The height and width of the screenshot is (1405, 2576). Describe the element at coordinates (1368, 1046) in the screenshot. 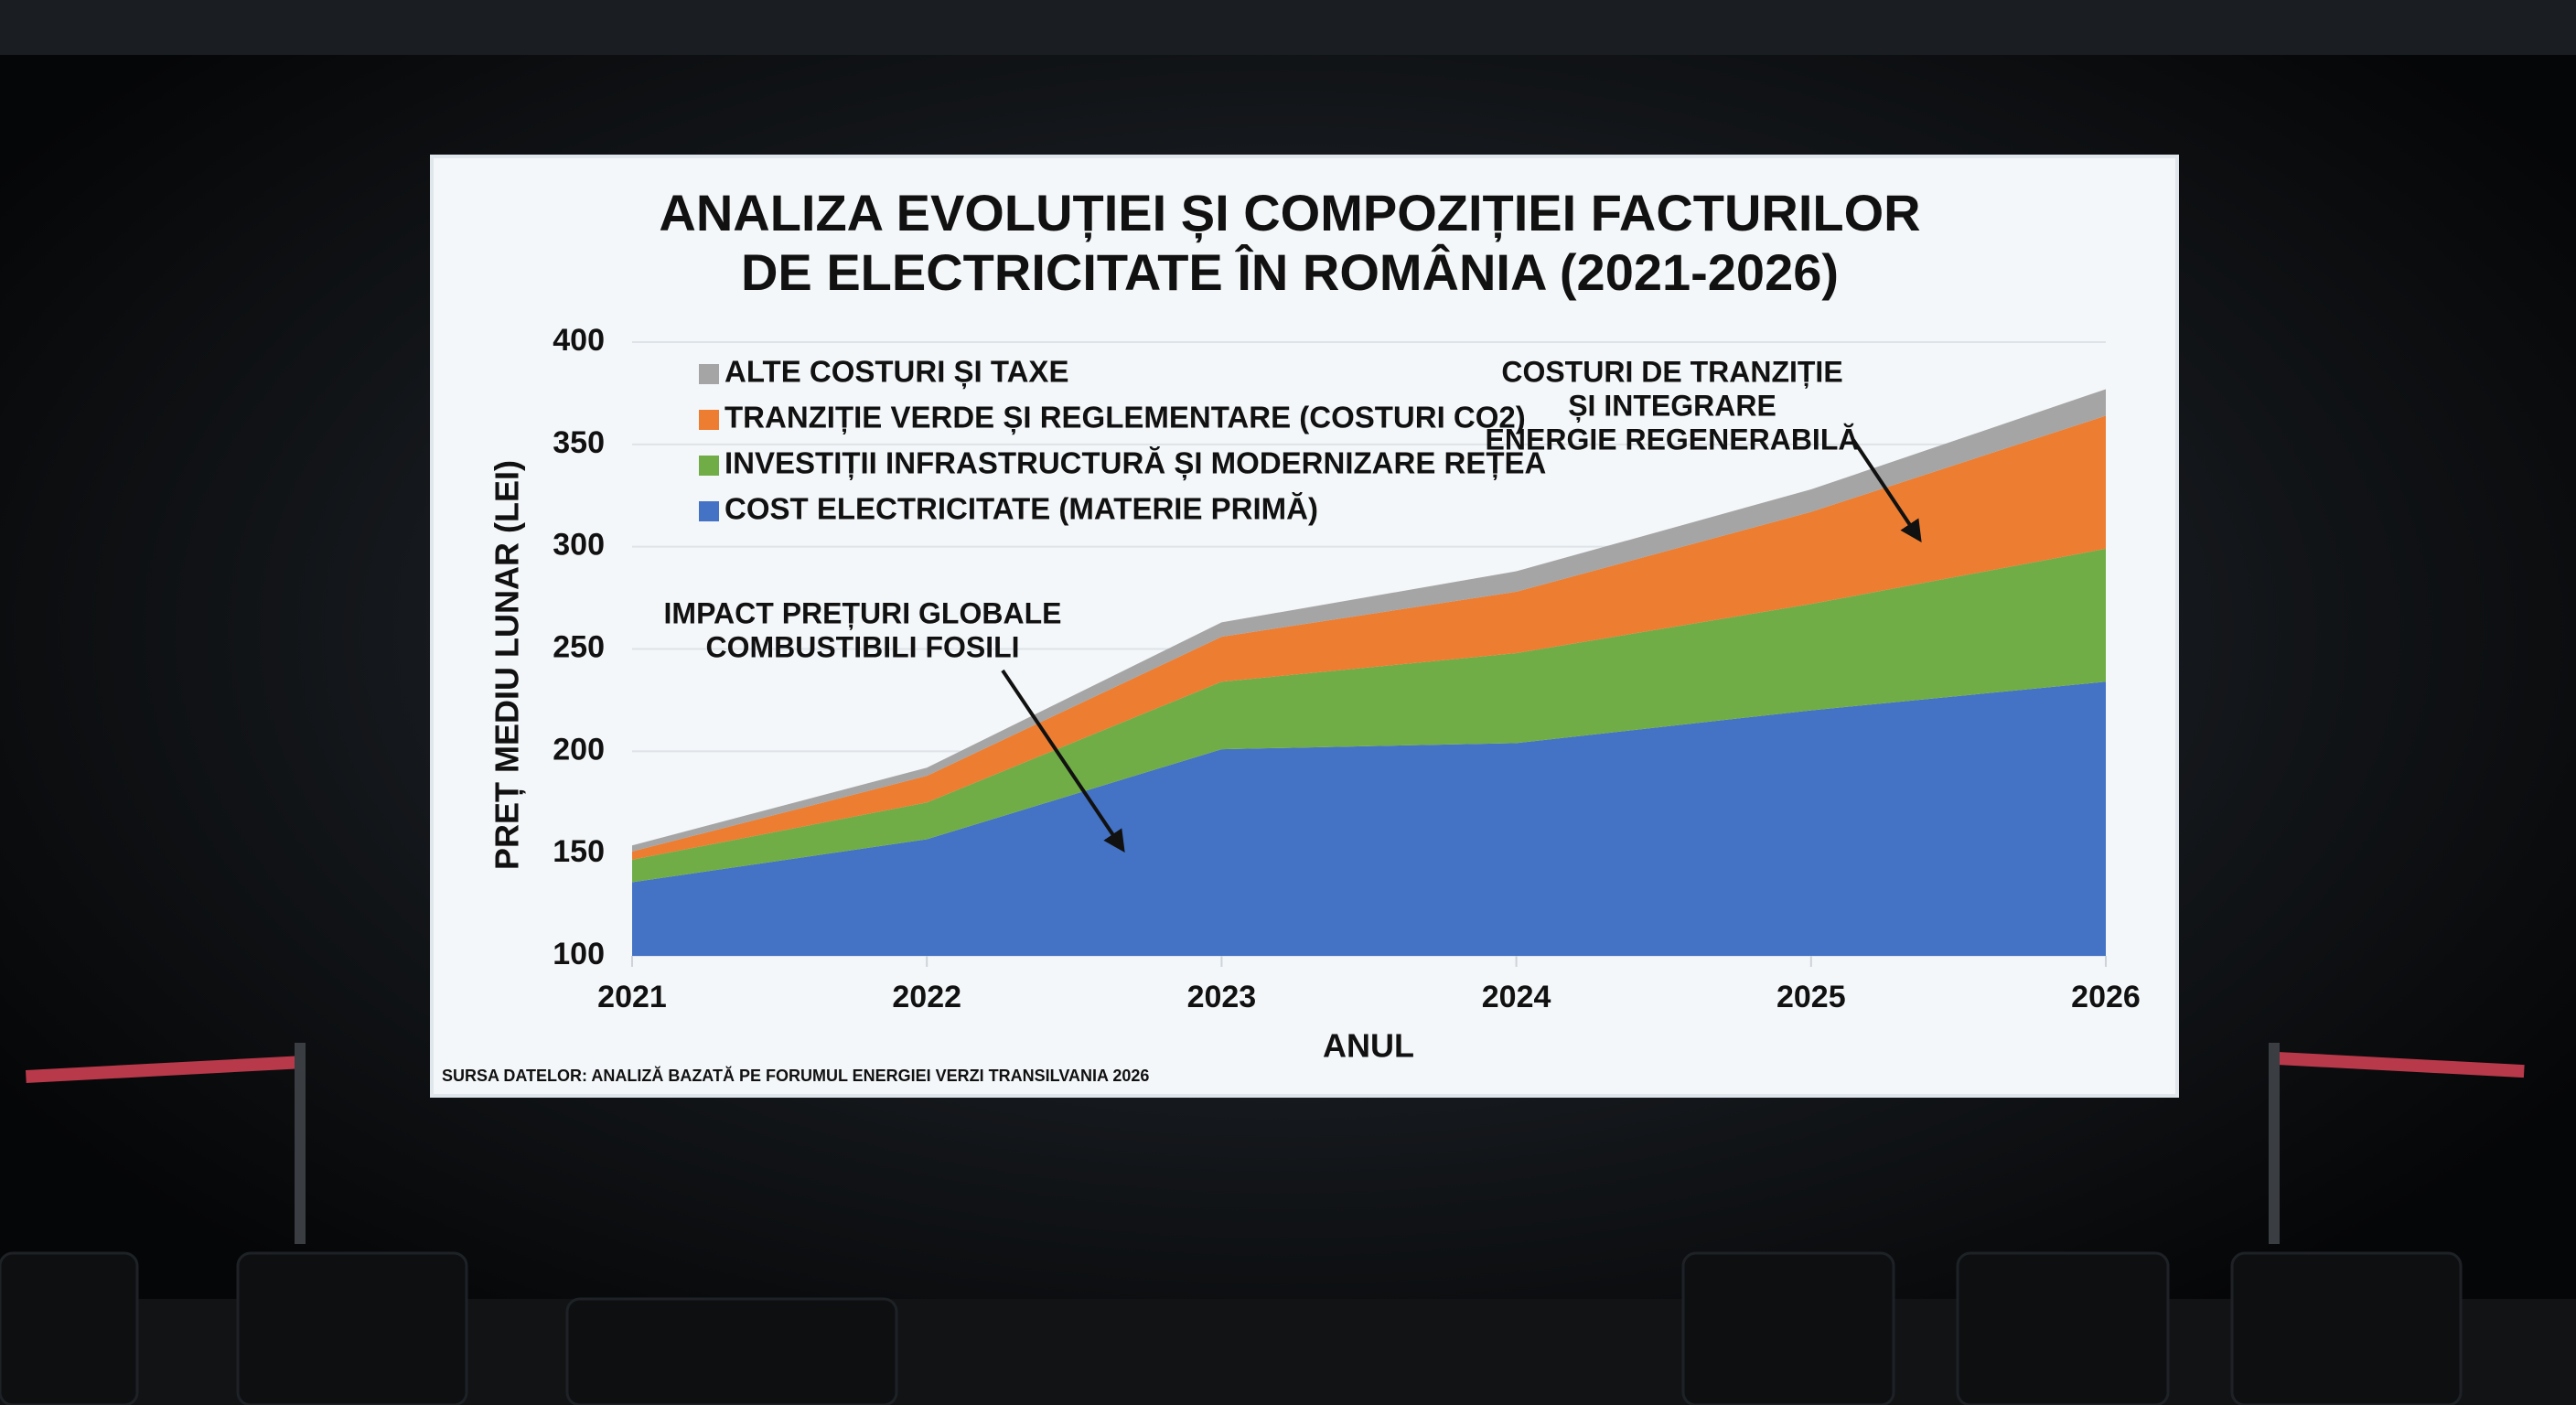

I see `x-axis-label: ANUL` at that location.